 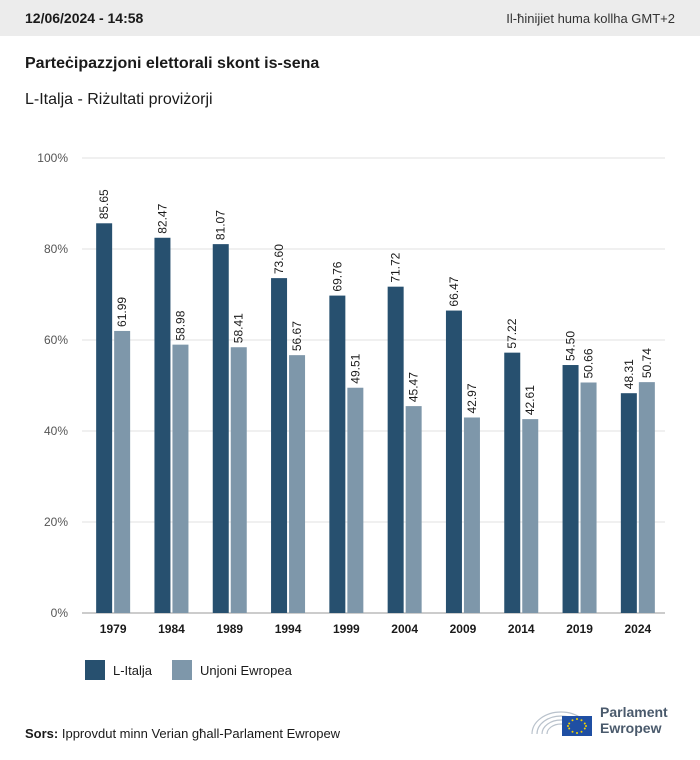 What do you see at coordinates (337, 276) in the screenshot?
I see `data-label: 69.76` at bounding box center [337, 276].